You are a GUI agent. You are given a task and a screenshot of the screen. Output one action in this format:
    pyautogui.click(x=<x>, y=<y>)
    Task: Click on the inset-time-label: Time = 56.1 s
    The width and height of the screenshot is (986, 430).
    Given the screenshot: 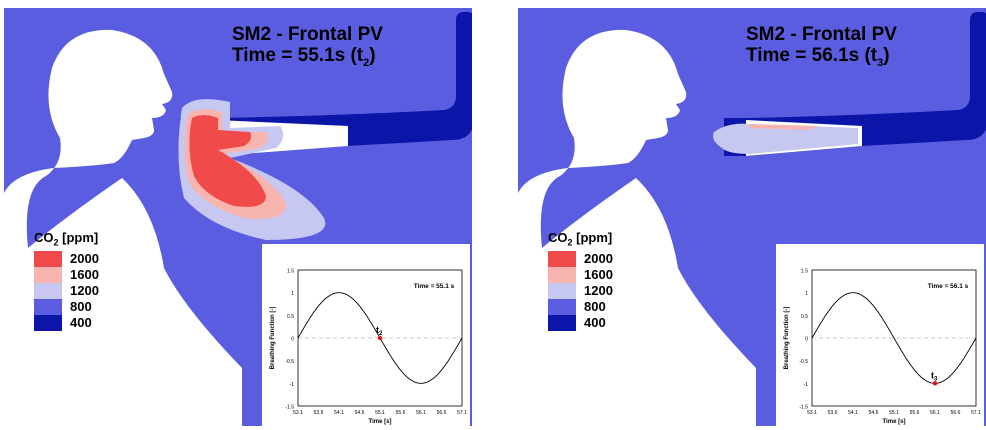 What is the action you would take?
    pyautogui.click(x=948, y=286)
    